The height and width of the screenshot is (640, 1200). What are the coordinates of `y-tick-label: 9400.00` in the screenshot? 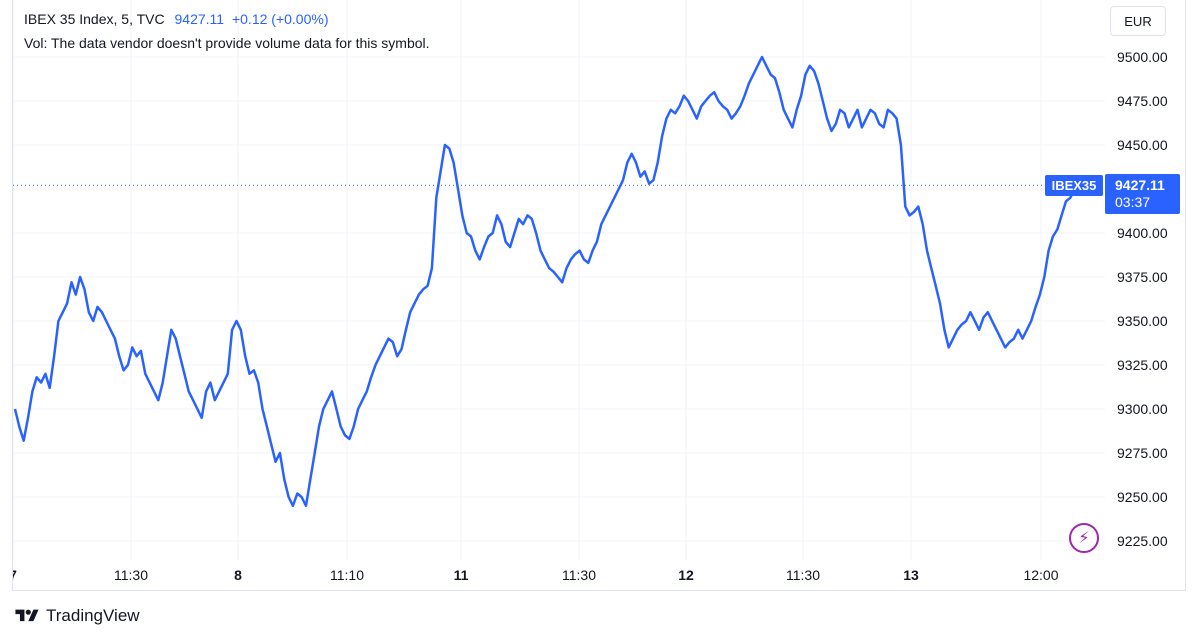 It's located at (1142, 233).